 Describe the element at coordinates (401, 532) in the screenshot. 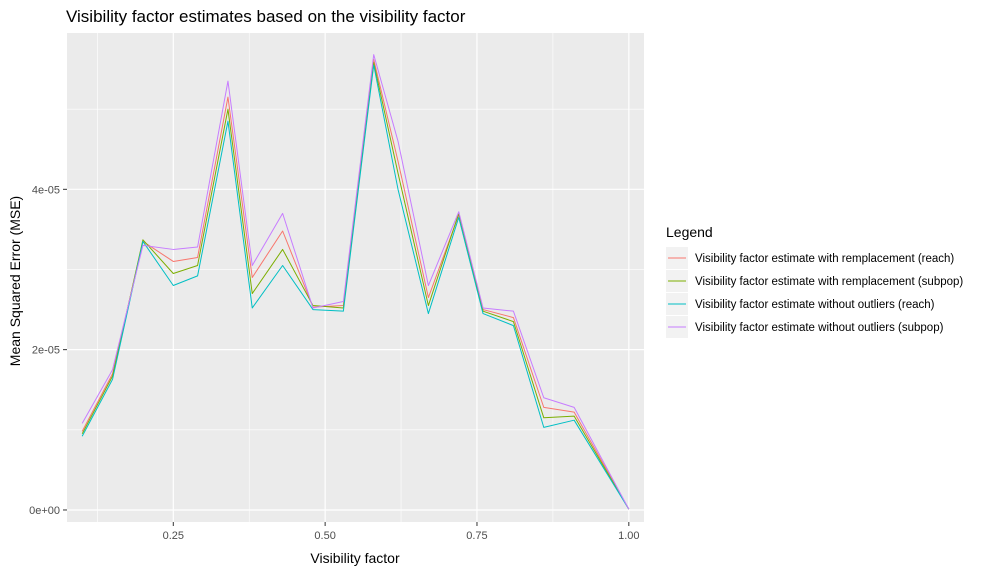

I see `x-axis-ticks: 0.25 0.50 0.75 1.00` at that location.